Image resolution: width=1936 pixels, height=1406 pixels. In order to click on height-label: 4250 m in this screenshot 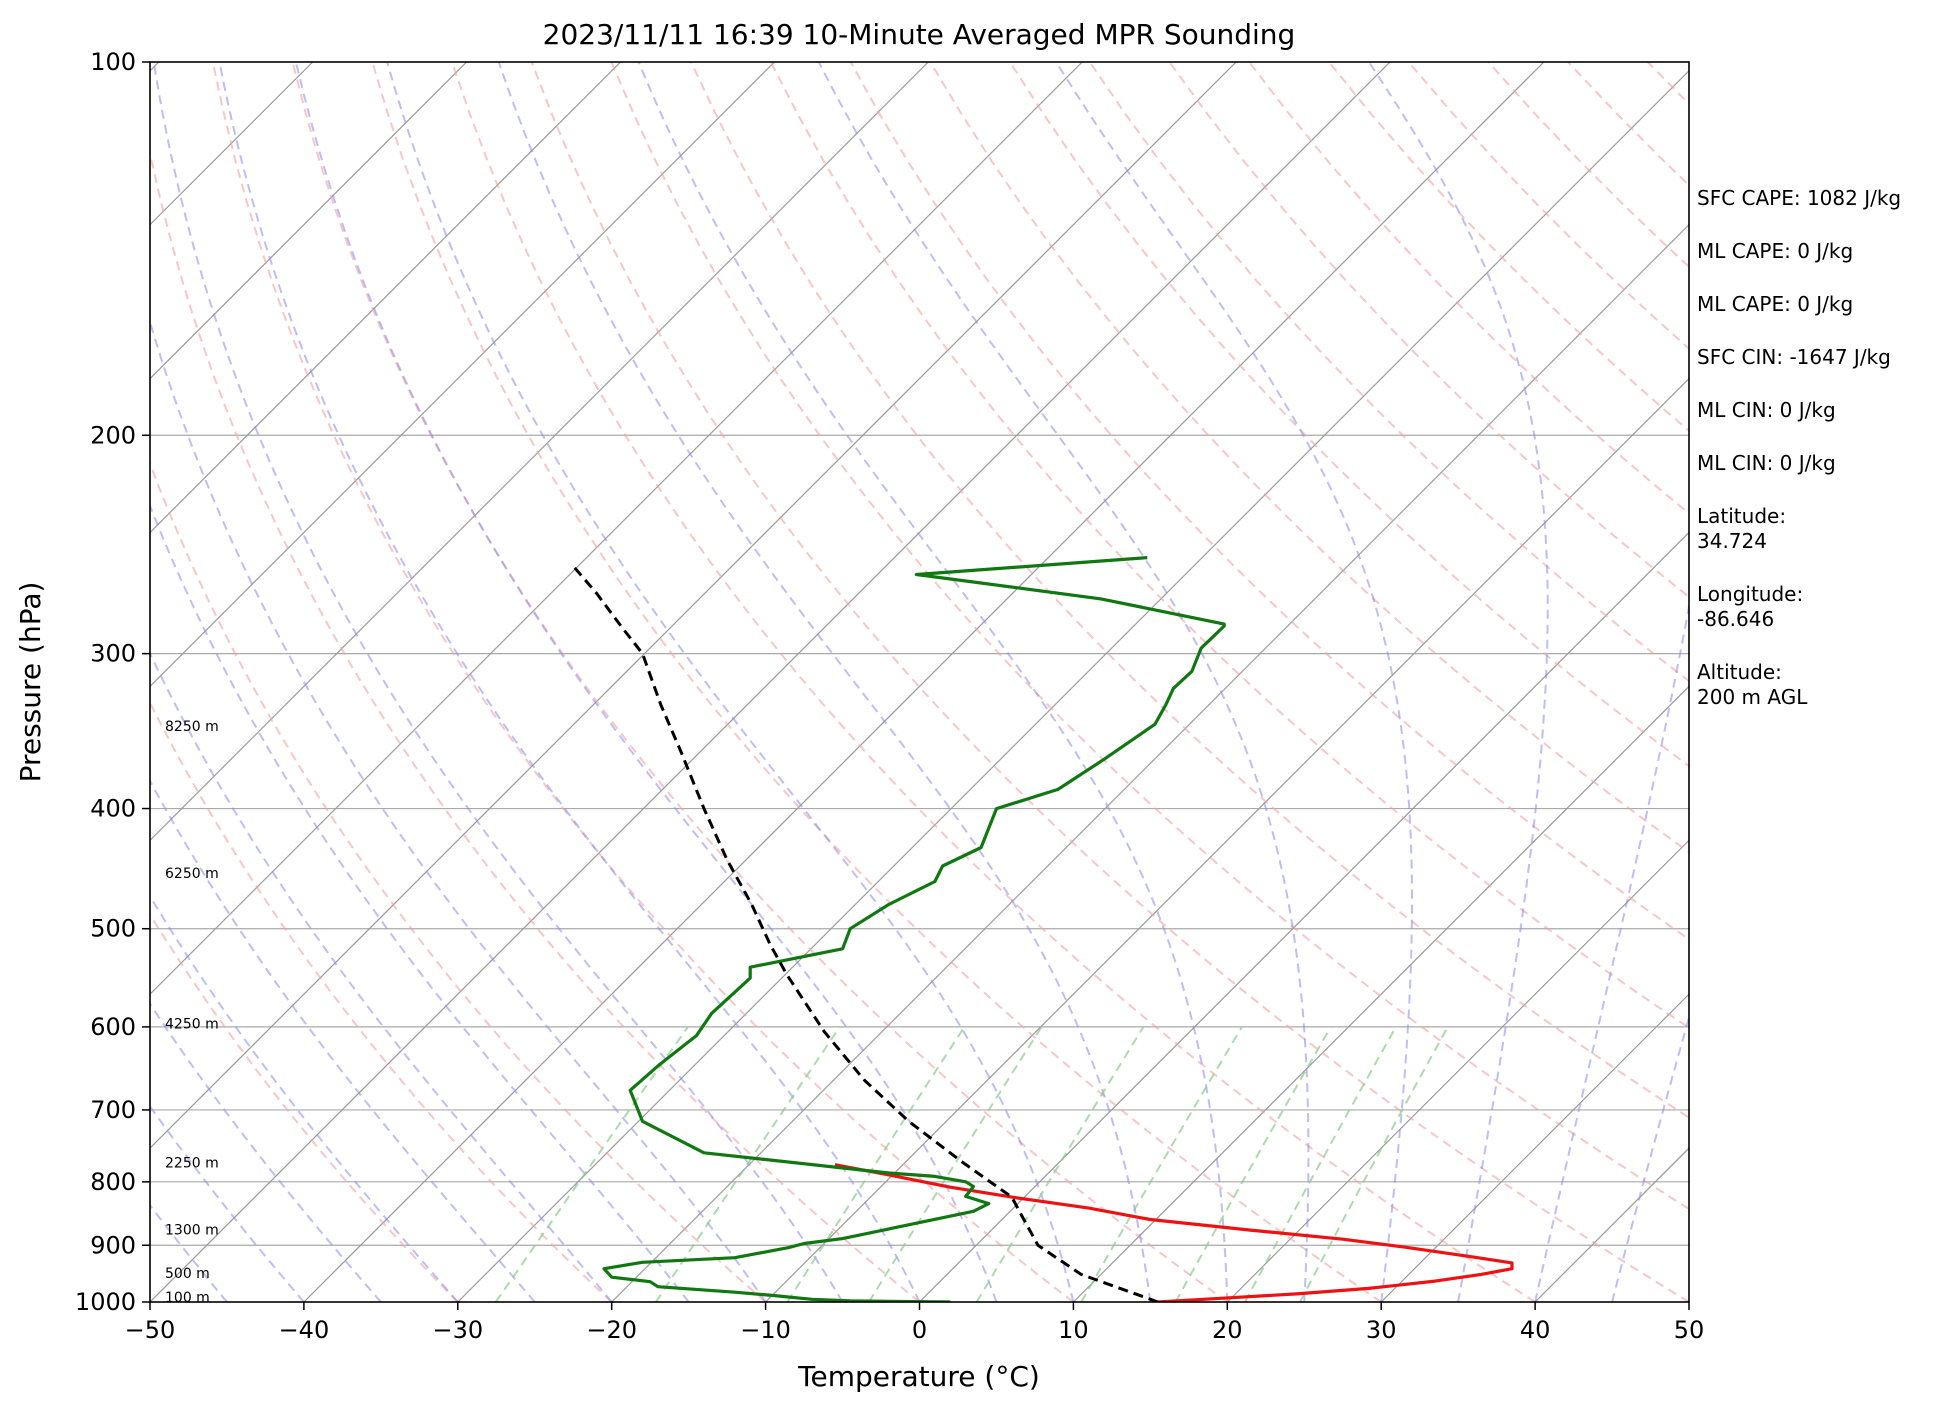, I will do `click(192, 1024)`.